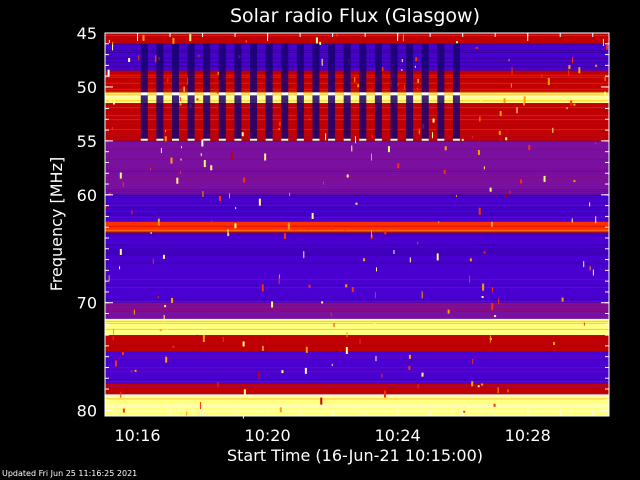  Describe the element at coordinates (398, 435) in the screenshot. I see `x-tick-label: 10:24` at that location.